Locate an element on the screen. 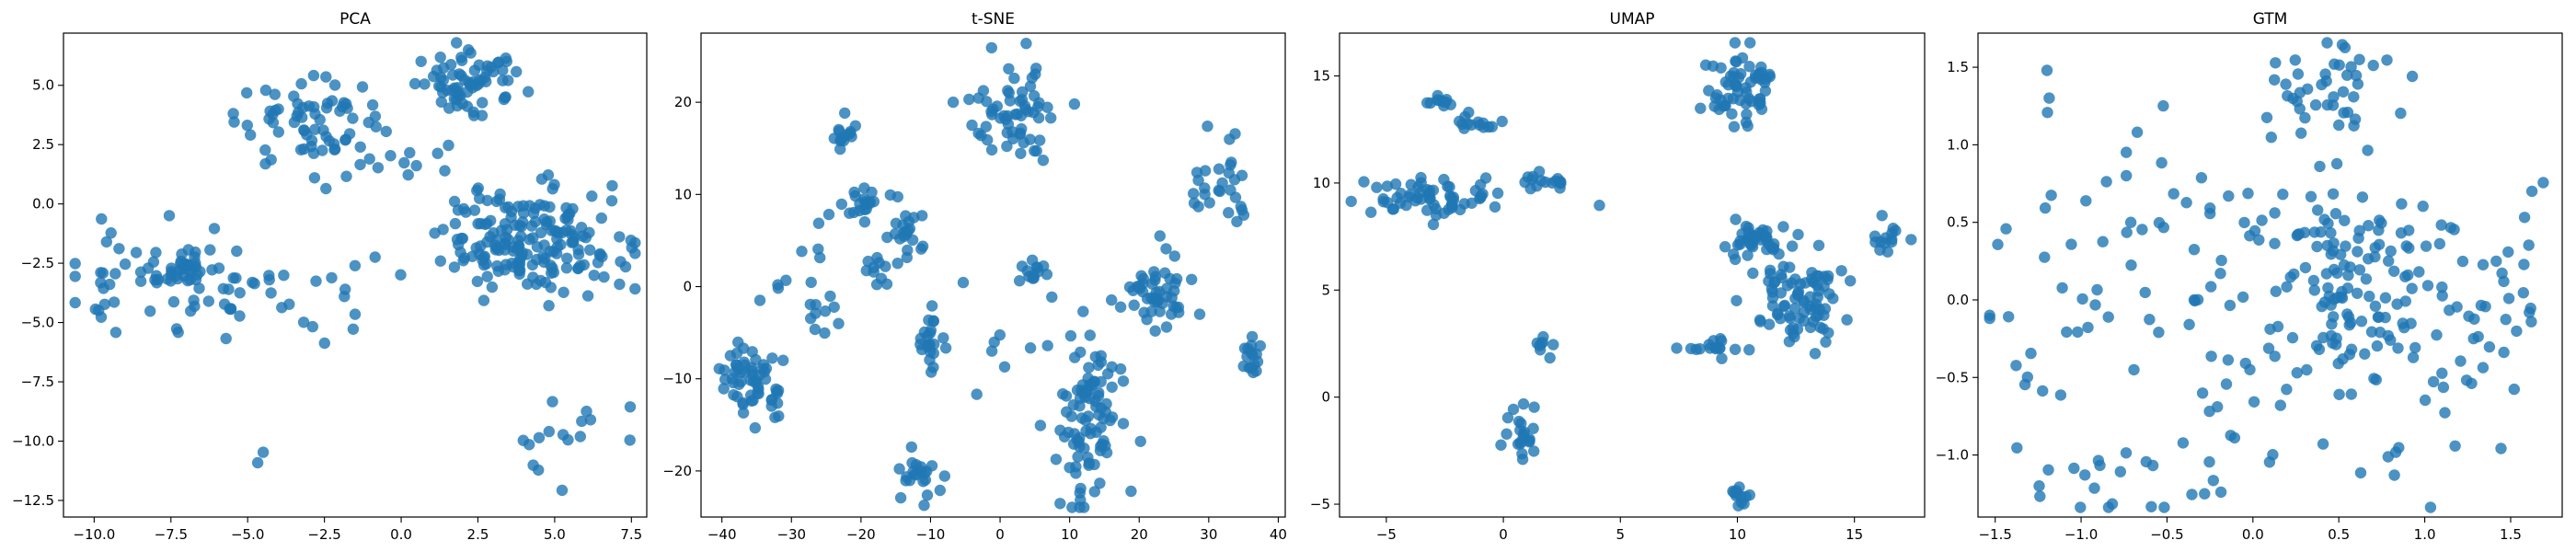 This screenshot has height=552, width=2576. y-tick-label: 0.5 is located at coordinates (1958, 222).